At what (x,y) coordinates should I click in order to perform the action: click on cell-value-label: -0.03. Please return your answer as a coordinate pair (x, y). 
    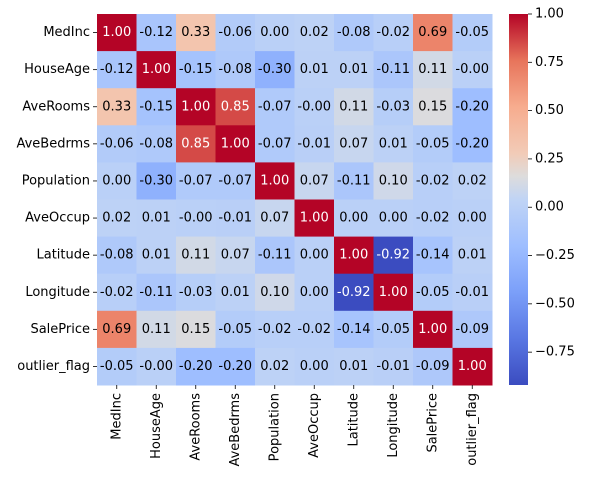
    Looking at the image, I should click on (393, 106).